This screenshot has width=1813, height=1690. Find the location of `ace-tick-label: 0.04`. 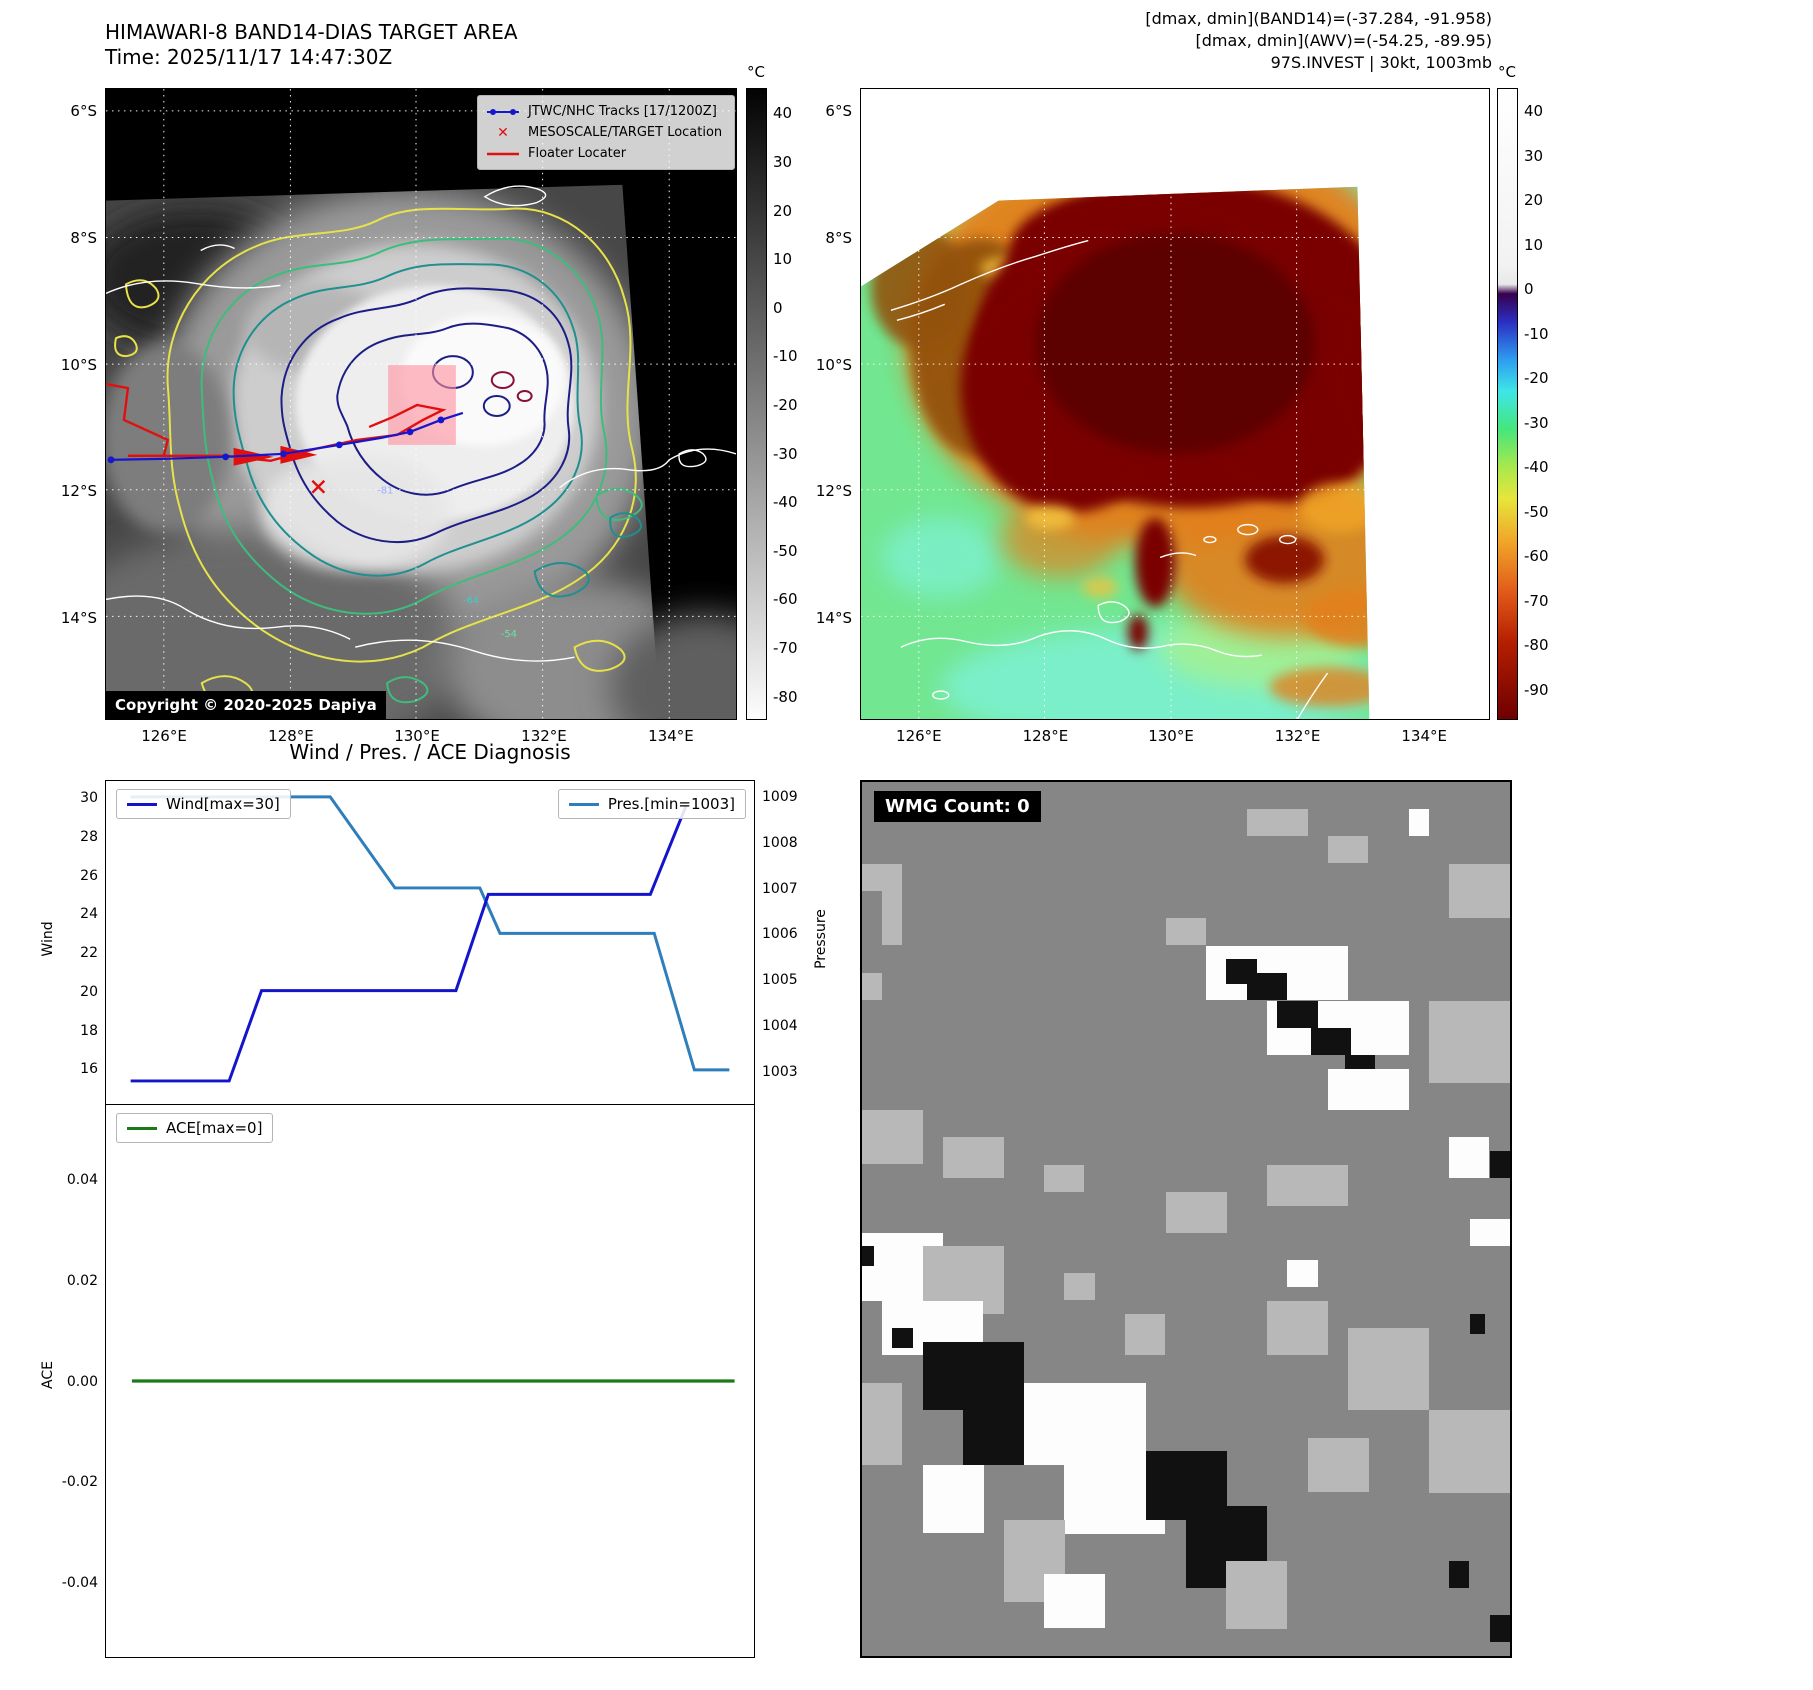

ace-tick-label: 0.04 is located at coordinates (82, 1180).